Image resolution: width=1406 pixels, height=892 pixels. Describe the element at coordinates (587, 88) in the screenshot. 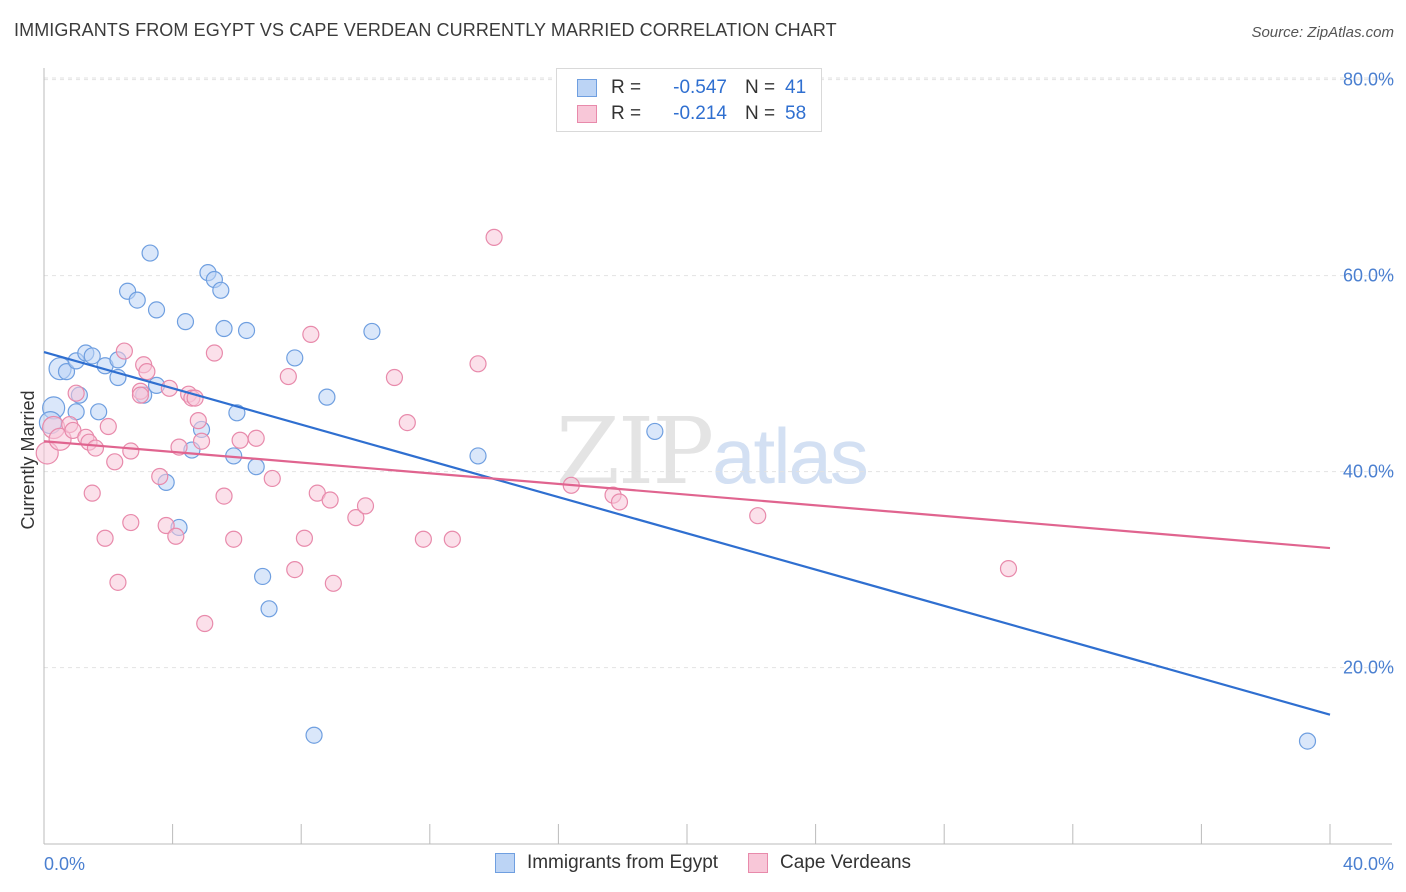

I see `egypt-swatch` at that location.